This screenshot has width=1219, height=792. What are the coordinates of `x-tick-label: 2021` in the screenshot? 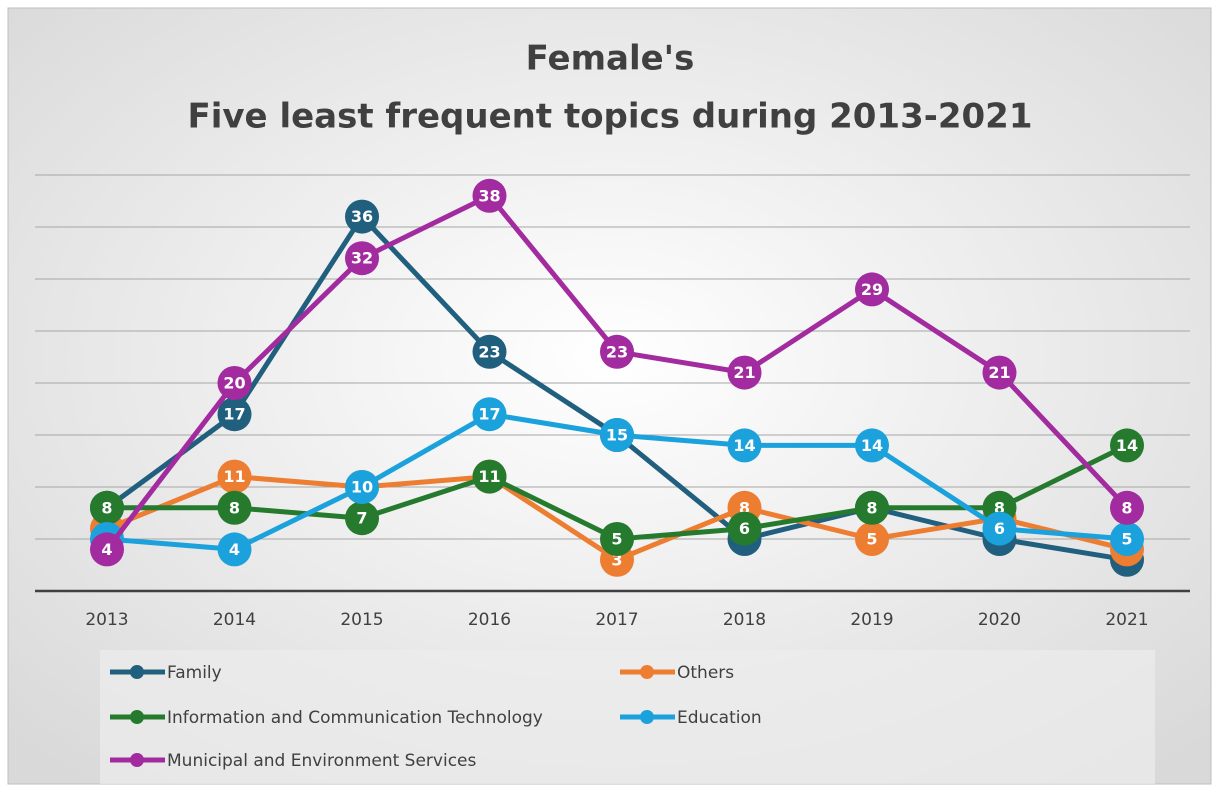 It's located at (1126, 620).